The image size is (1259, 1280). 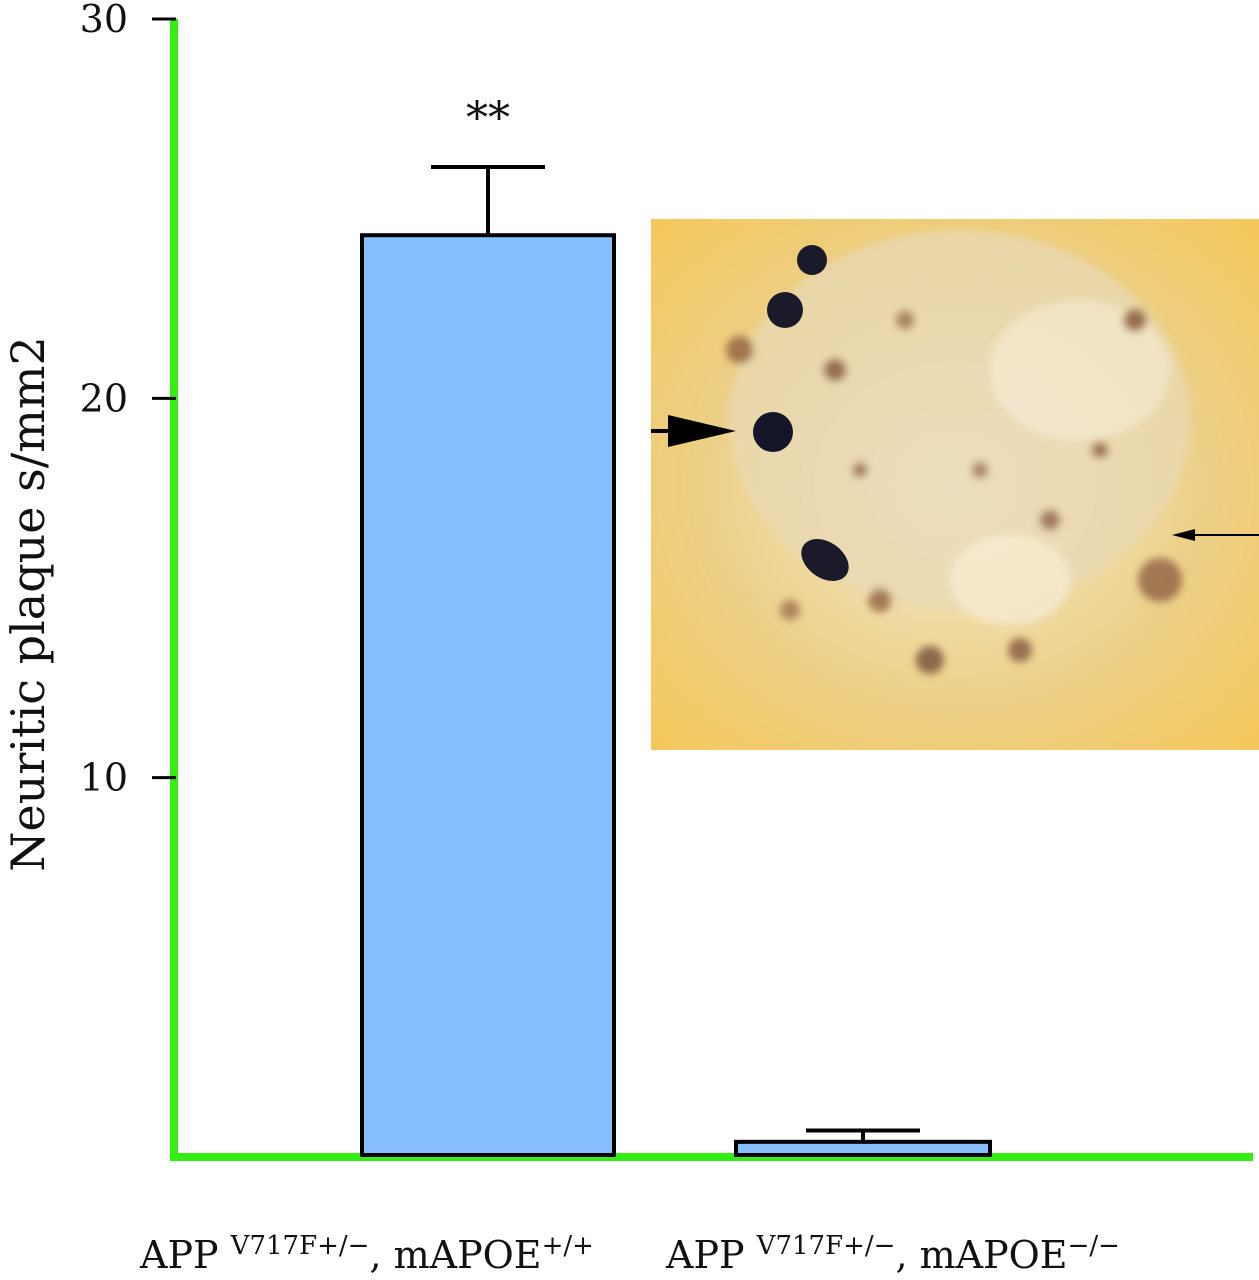 What do you see at coordinates (366, 1254) in the screenshot?
I see `x-category-label-1: APP V717F+/−, mAPOE+/+` at bounding box center [366, 1254].